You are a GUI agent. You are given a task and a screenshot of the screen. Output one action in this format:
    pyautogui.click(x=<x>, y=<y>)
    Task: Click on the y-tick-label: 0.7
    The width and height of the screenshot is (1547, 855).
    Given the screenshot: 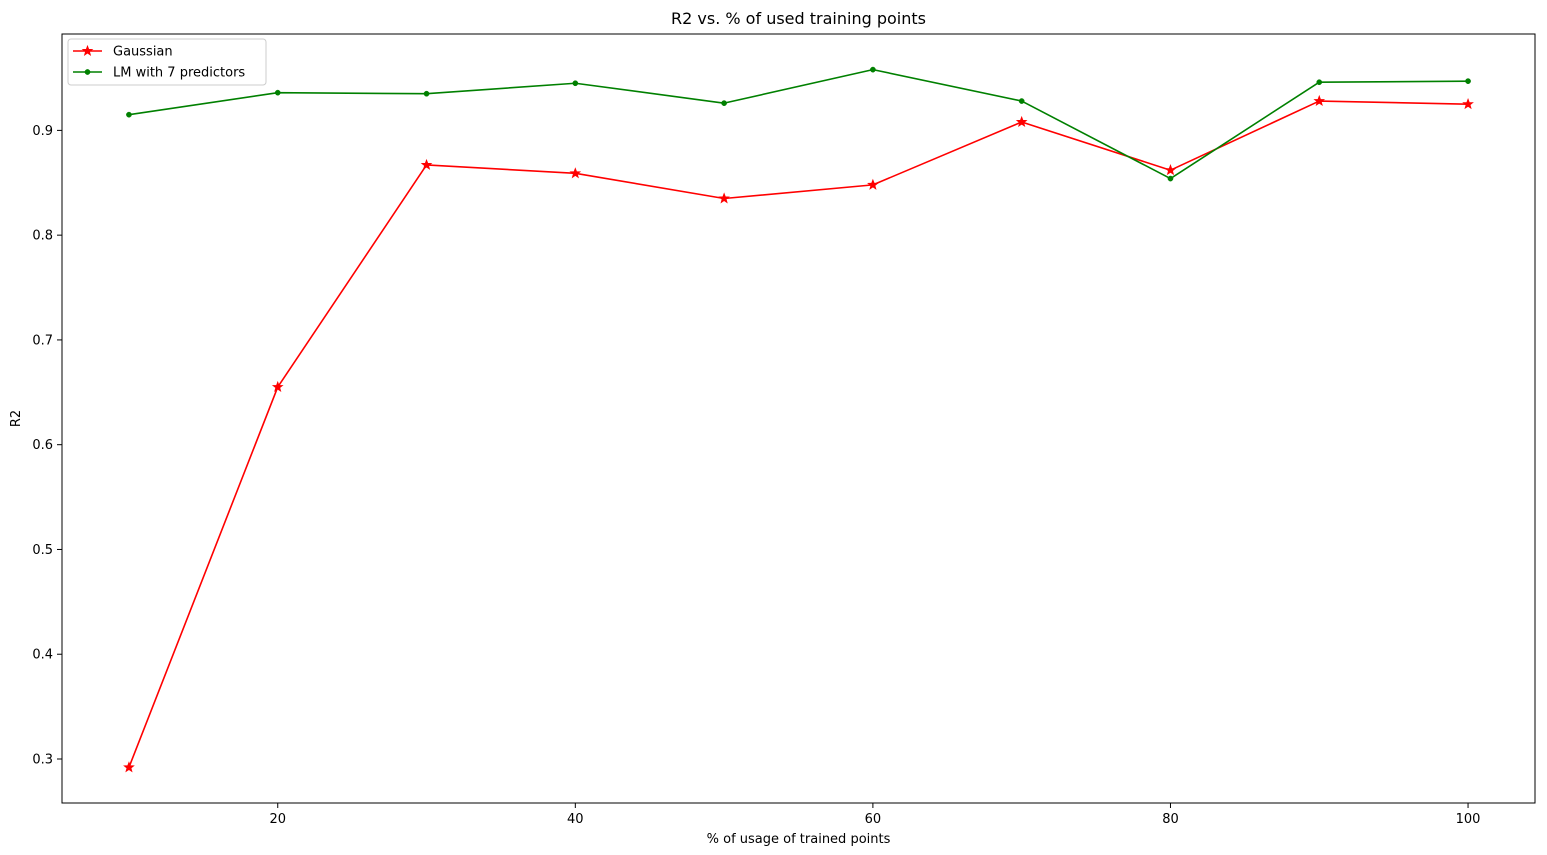 What is the action you would take?
    pyautogui.click(x=42, y=340)
    